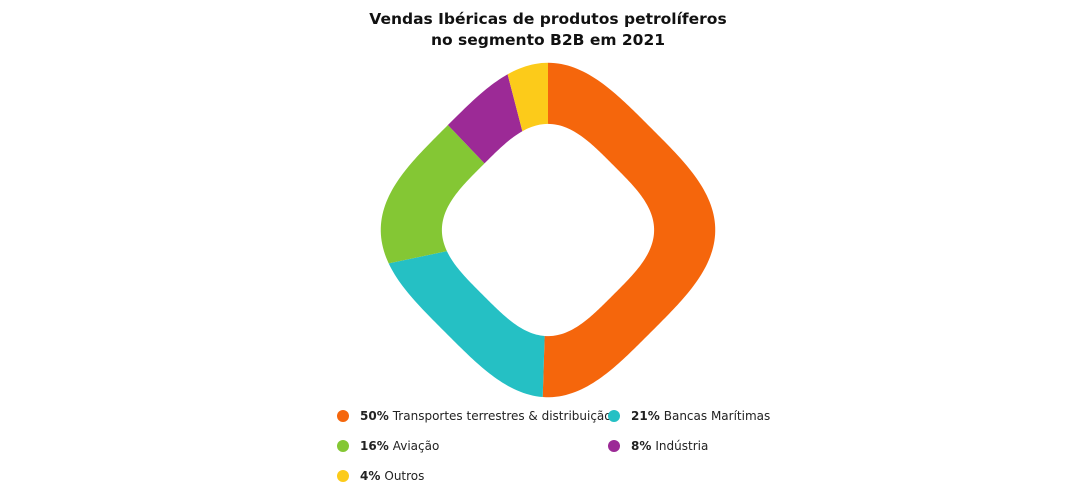  Describe the element at coordinates (614, 446) in the screenshot. I see `legend-marker-industria` at that location.